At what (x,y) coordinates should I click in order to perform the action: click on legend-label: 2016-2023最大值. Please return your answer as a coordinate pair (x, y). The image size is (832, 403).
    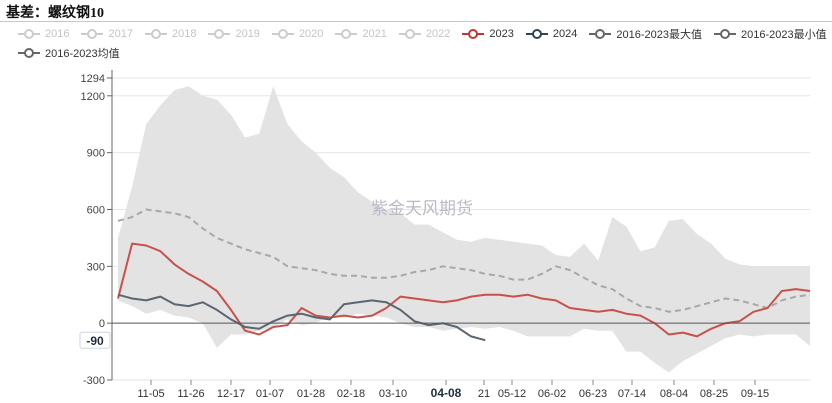
    Looking at the image, I should click on (659, 34).